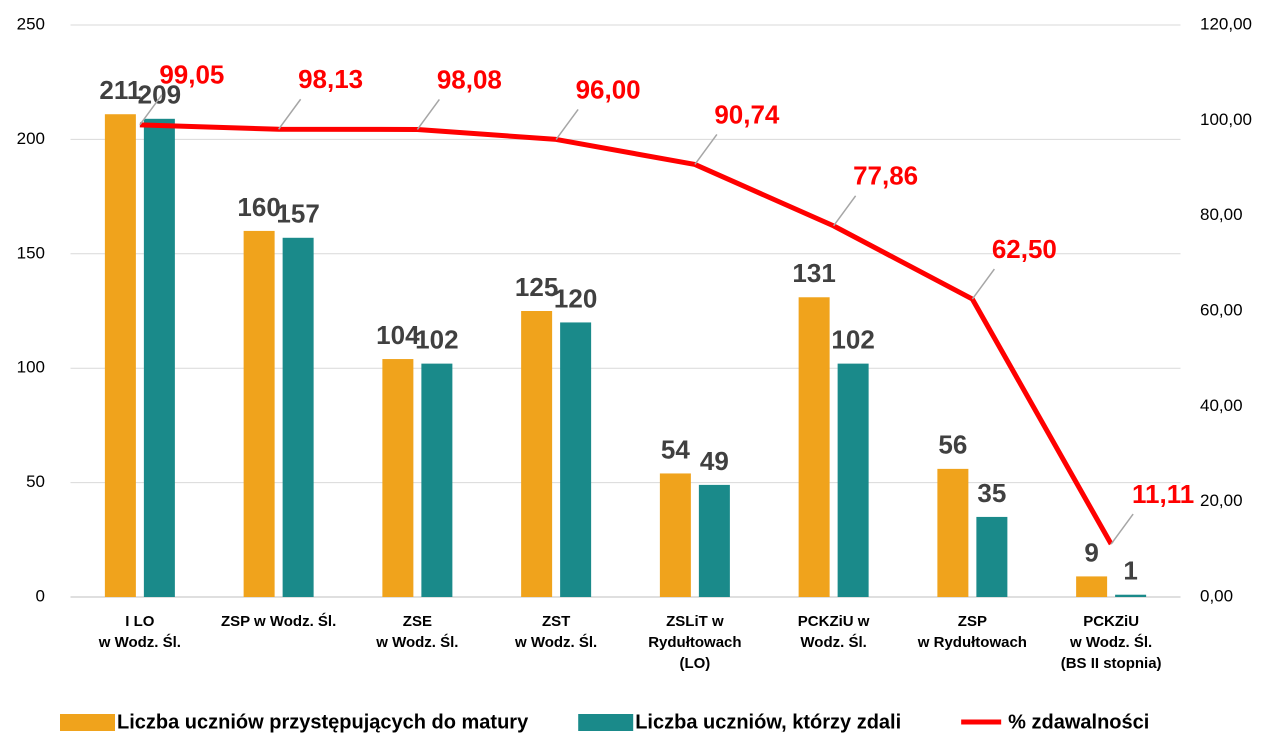 Image resolution: width=1279 pixels, height=740 pixels. Describe the element at coordinates (1221, 214) in the screenshot. I see `y2-tick-label: 80,00` at that location.